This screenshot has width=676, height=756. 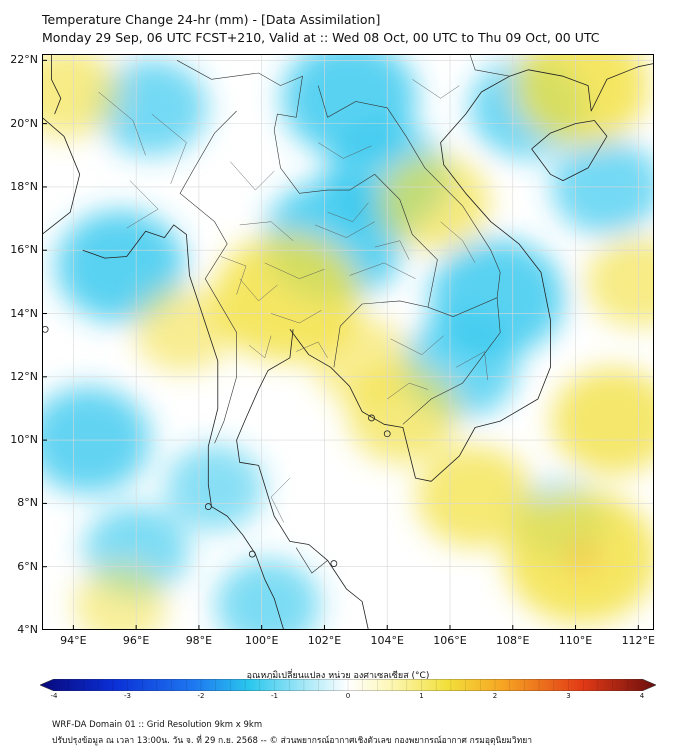 I want to click on colorbar-tick-label: 3, so click(x=568, y=696).